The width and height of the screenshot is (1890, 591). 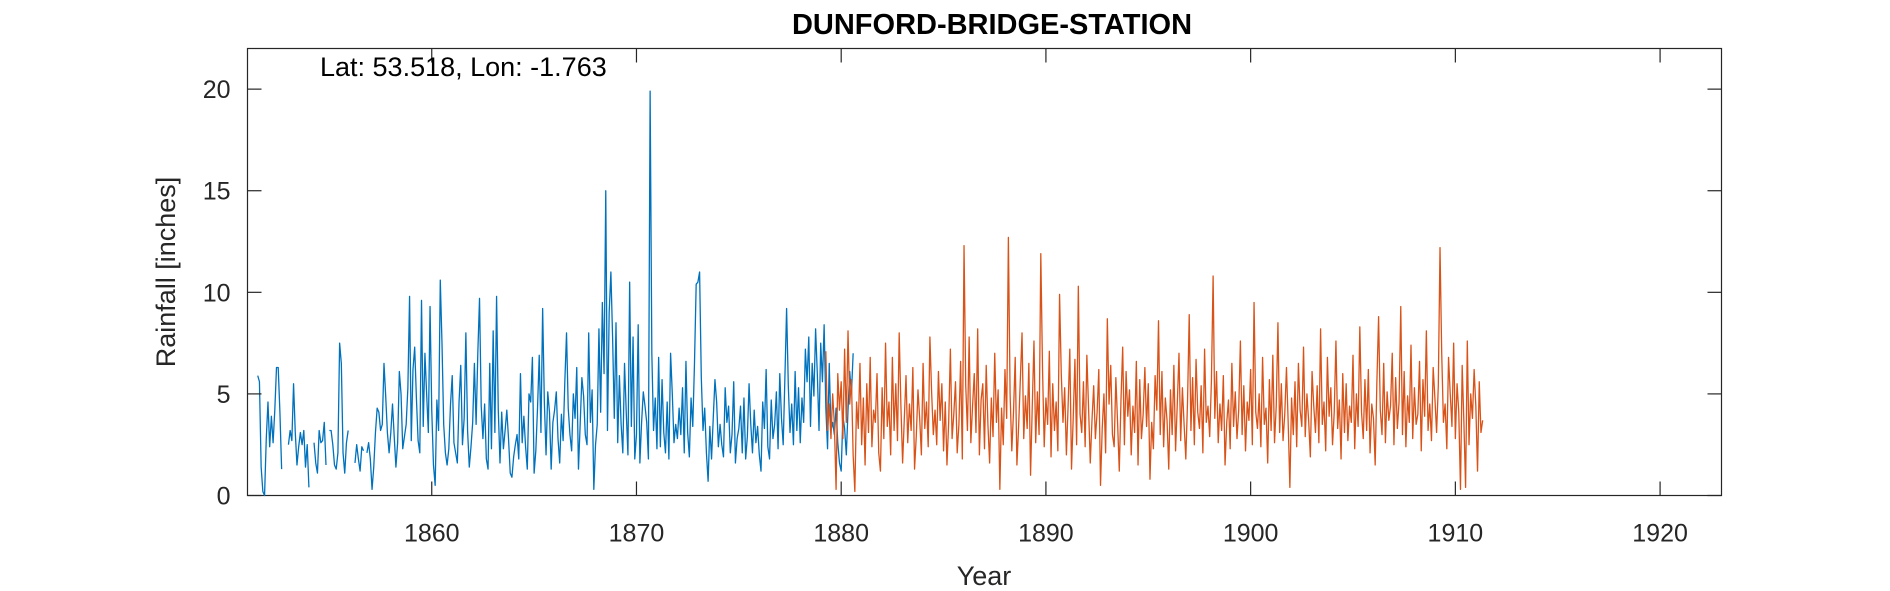 What do you see at coordinates (463, 67) in the screenshot?
I see `chart-annotation: Lat: 53.518, Lon: -1.763` at bounding box center [463, 67].